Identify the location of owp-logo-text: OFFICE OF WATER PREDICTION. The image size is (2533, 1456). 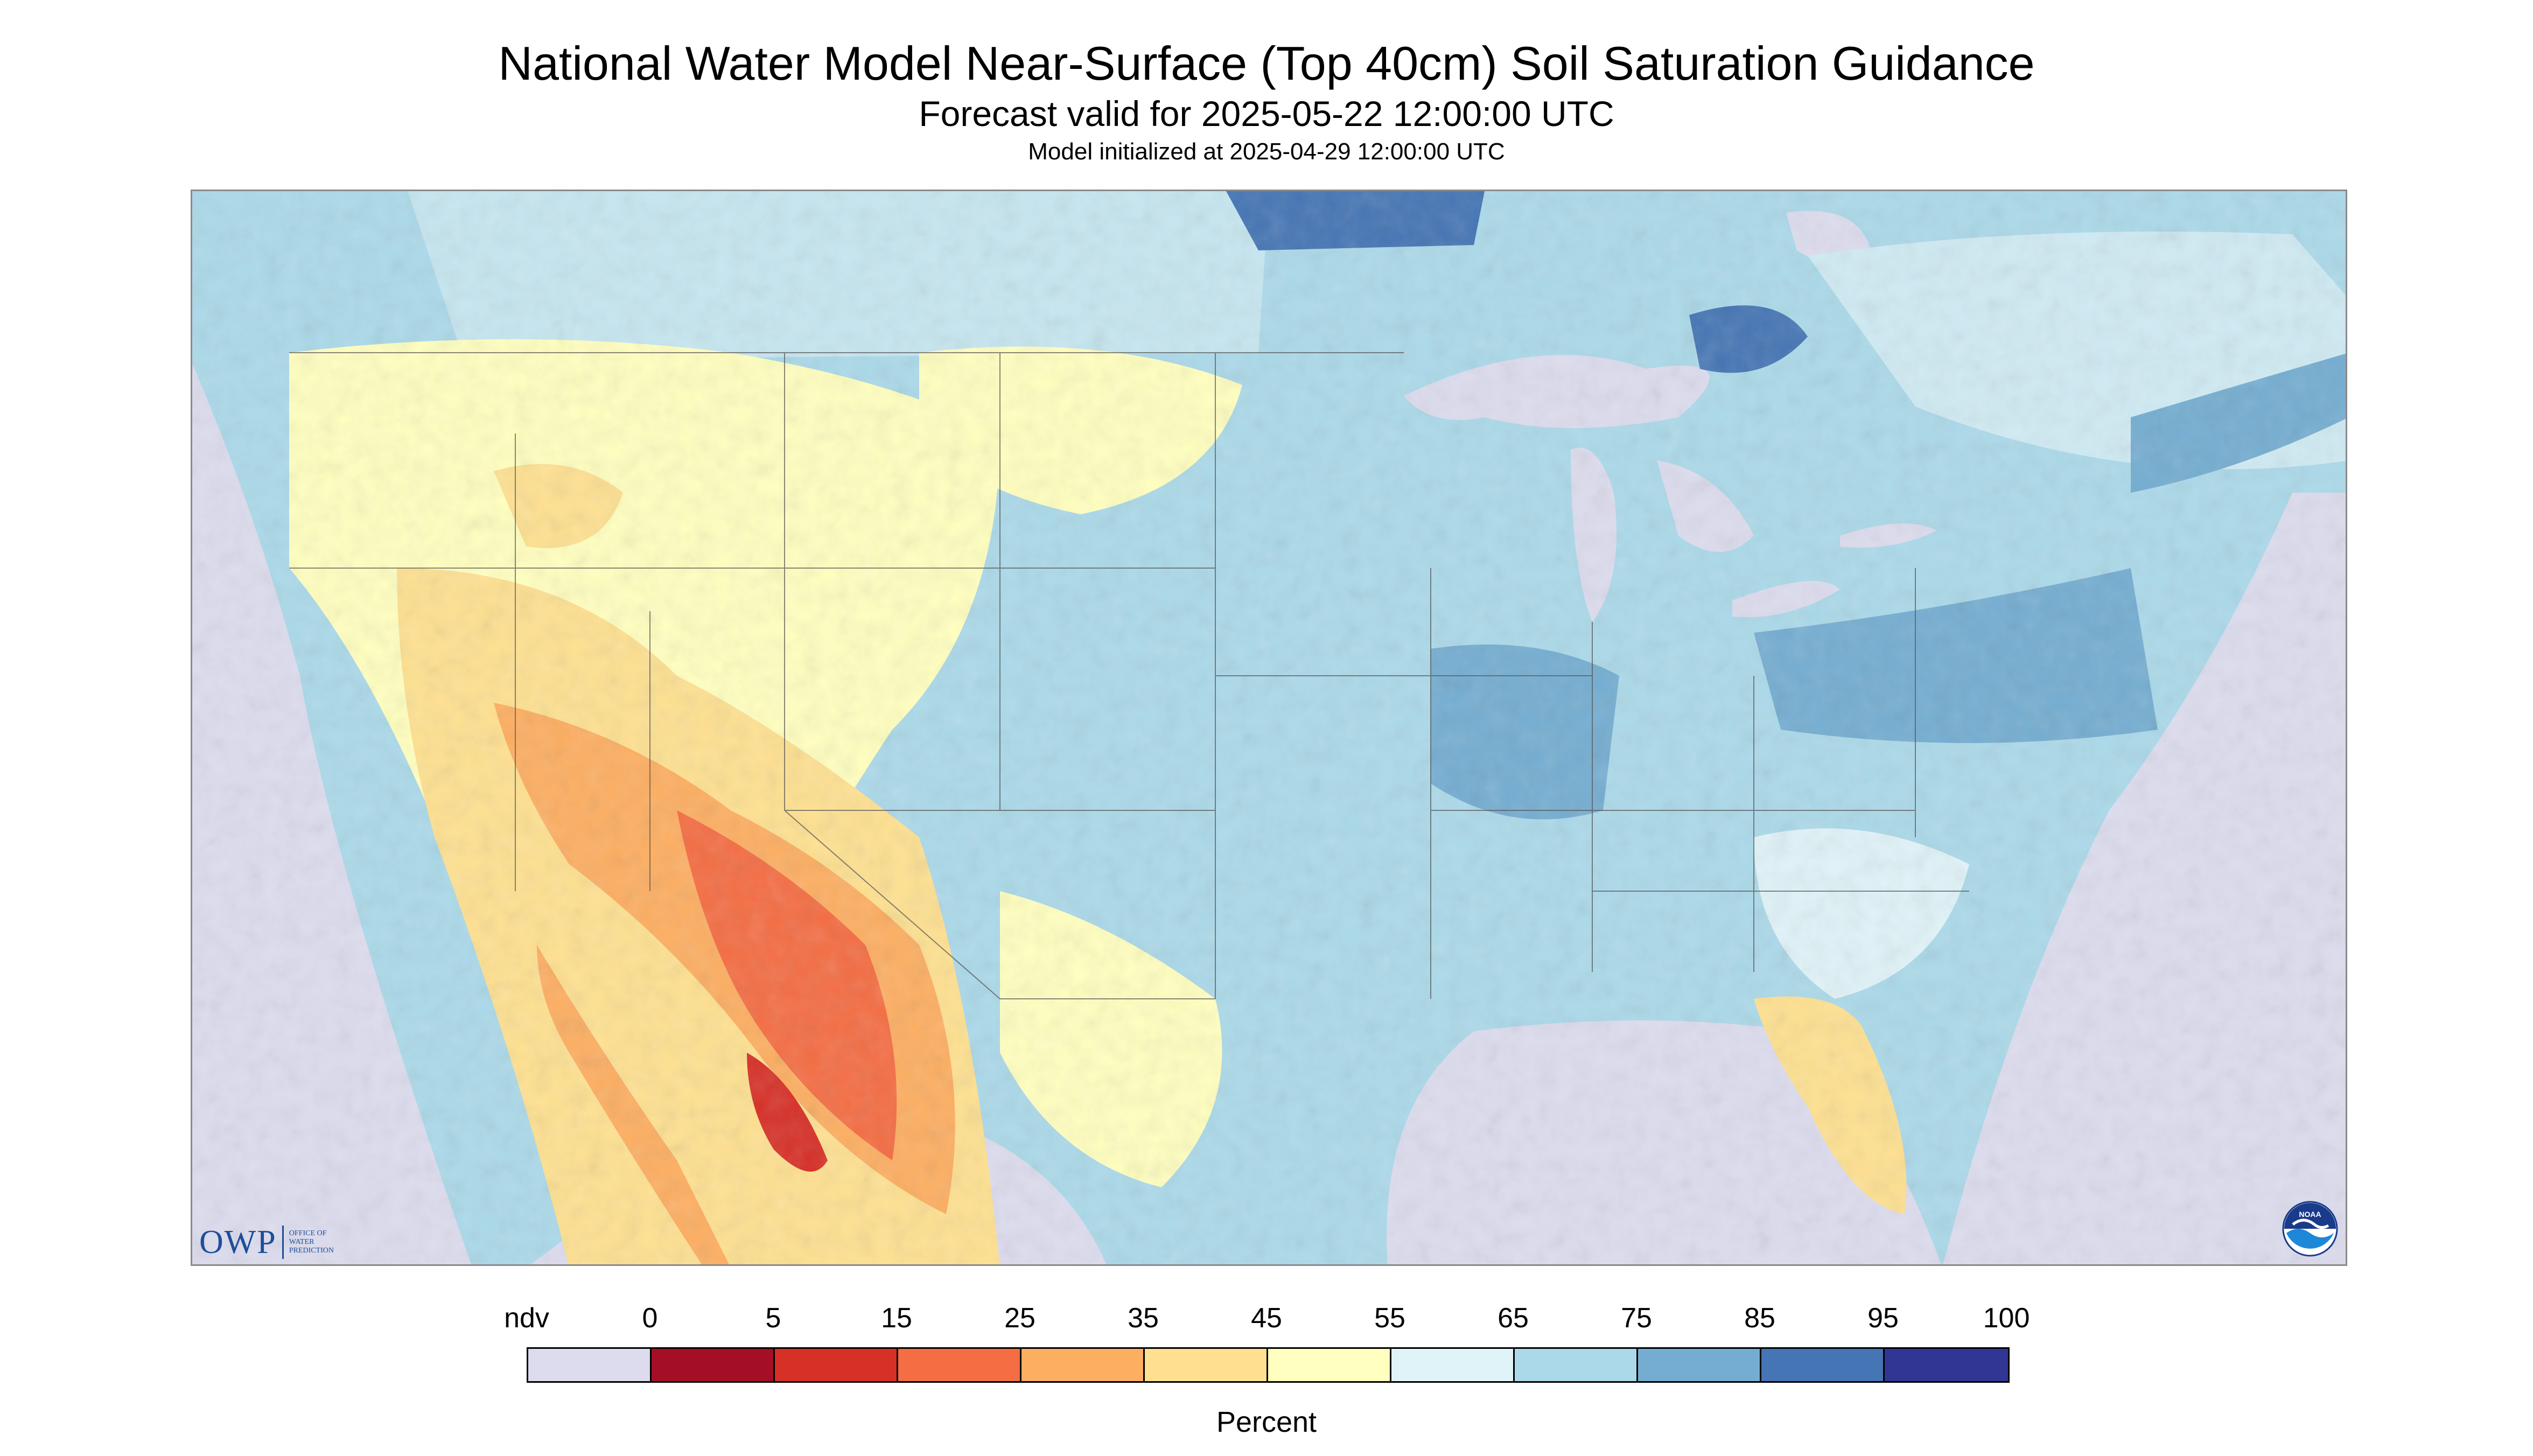
(312, 1242).